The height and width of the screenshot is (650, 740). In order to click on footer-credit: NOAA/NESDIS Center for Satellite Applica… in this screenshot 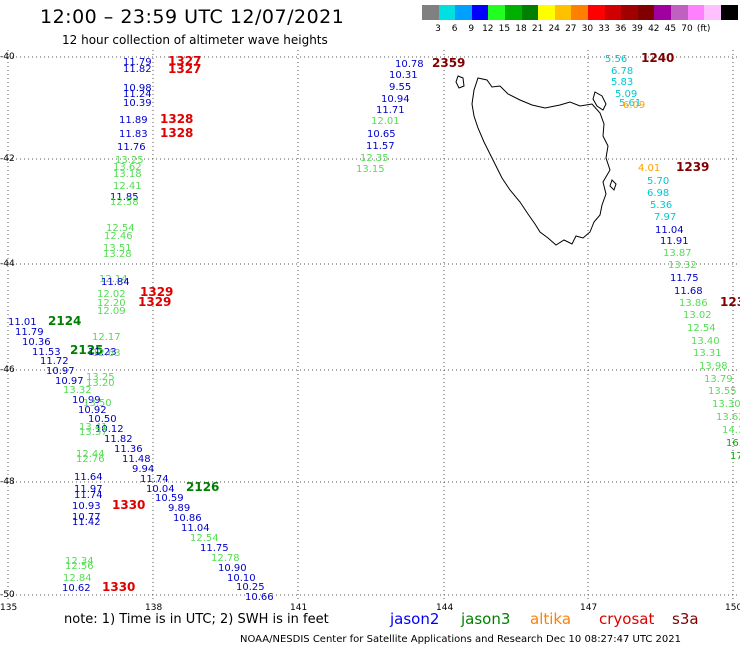, I will do `click(461, 639)`.